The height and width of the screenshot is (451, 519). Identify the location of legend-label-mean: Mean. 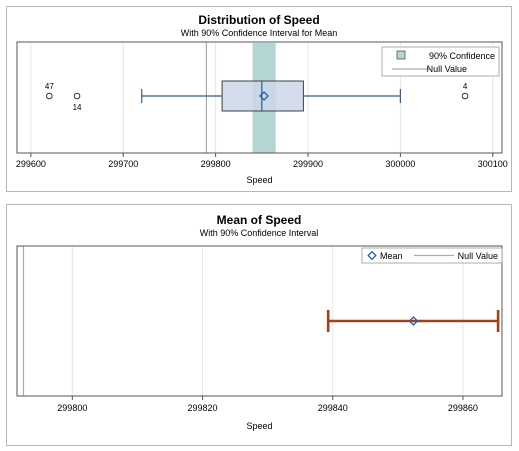
(391, 256).